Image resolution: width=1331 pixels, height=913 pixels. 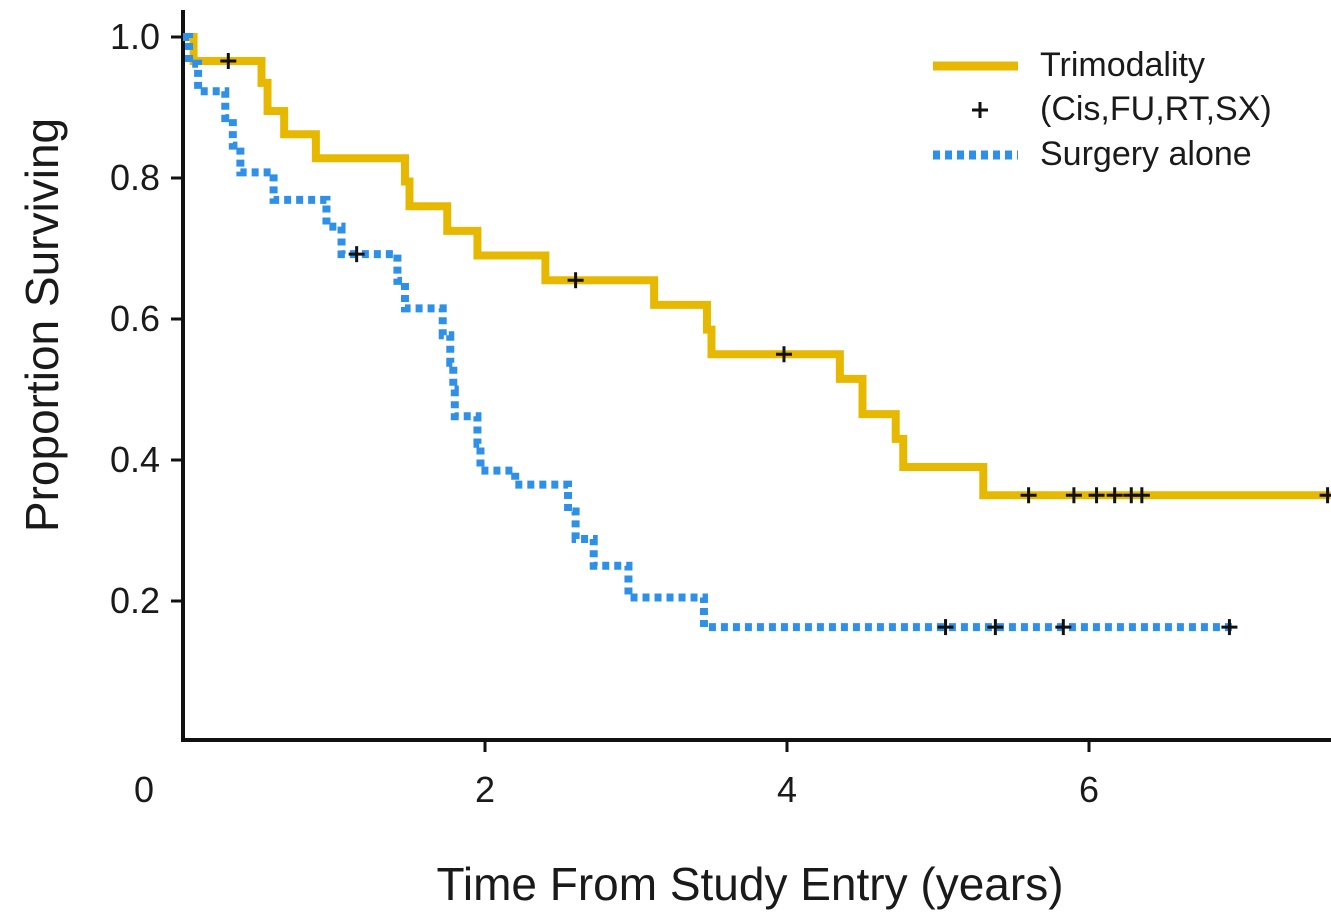 I want to click on y-tick-label: 1.0, so click(x=135, y=36).